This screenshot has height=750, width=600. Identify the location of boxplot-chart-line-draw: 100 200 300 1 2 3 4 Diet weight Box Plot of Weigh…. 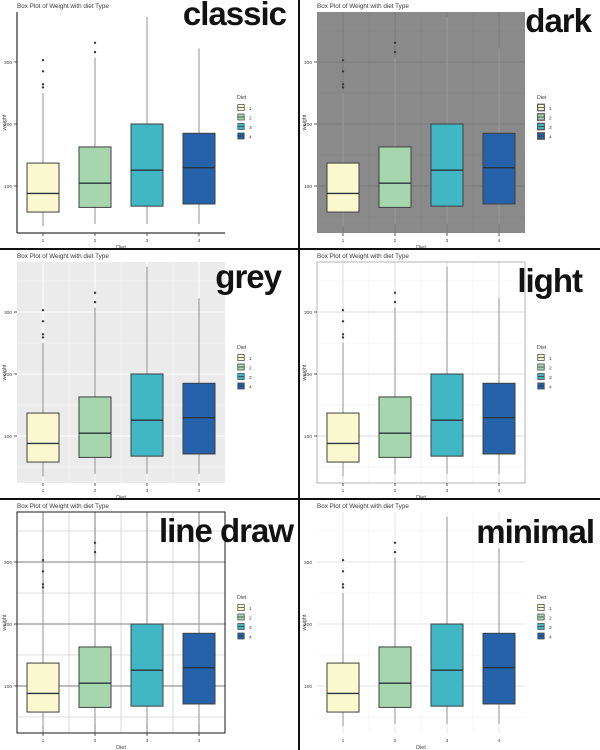
(127, 626).